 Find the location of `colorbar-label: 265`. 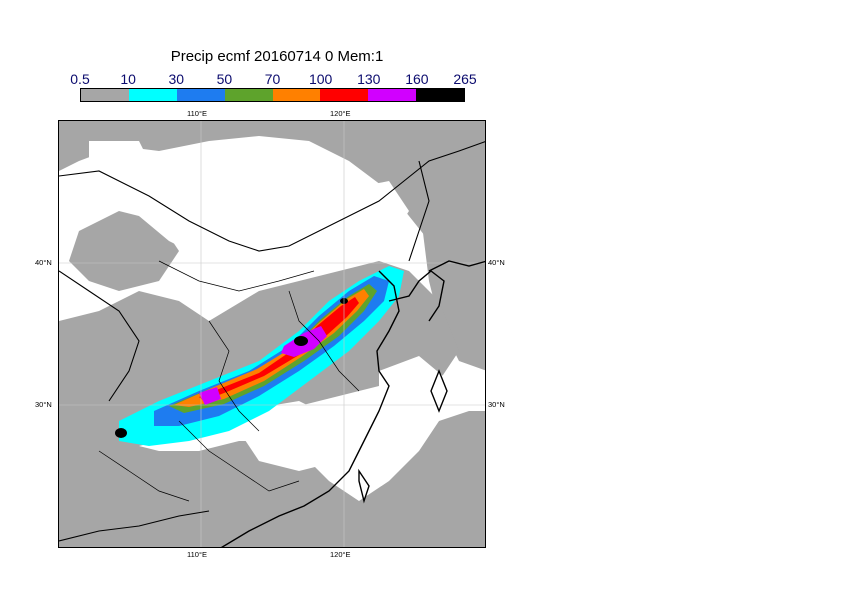

colorbar-label: 265 is located at coordinates (465, 79).